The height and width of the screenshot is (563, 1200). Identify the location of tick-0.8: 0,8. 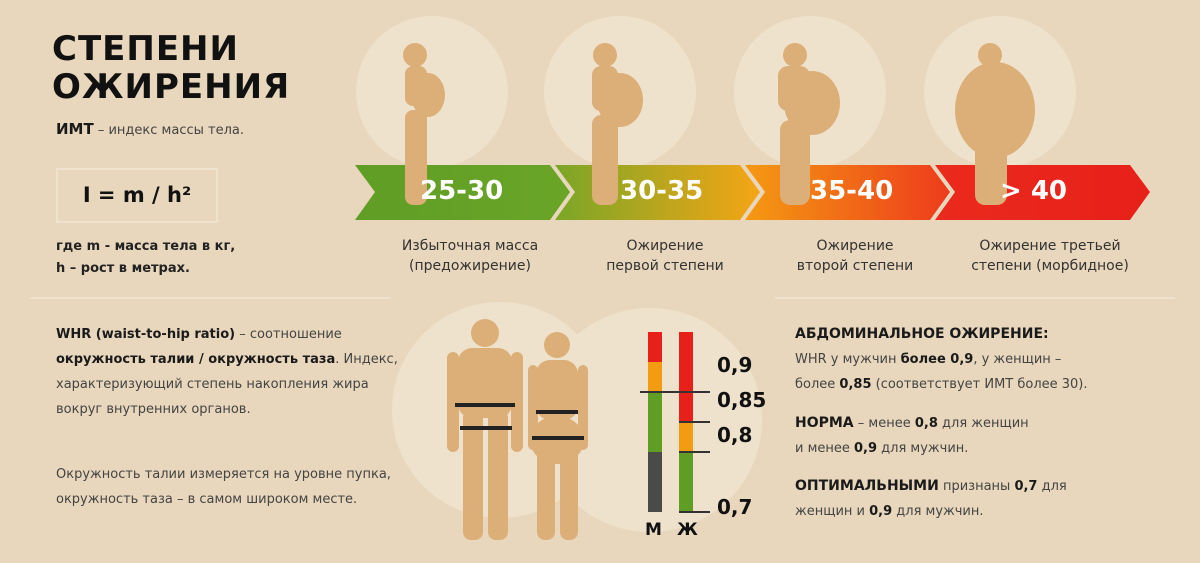
(735, 435).